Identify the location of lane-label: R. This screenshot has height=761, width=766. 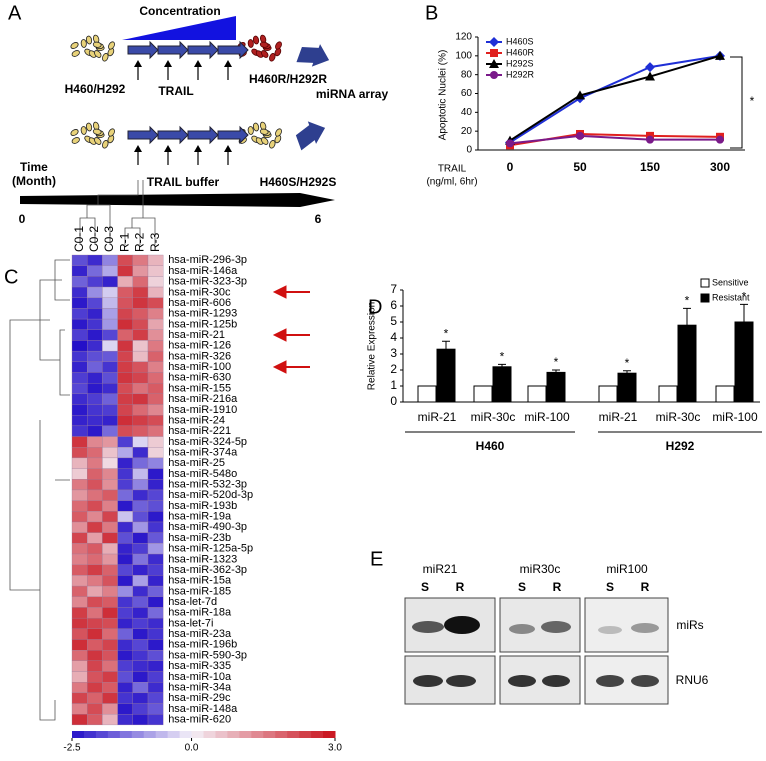
(645, 587).